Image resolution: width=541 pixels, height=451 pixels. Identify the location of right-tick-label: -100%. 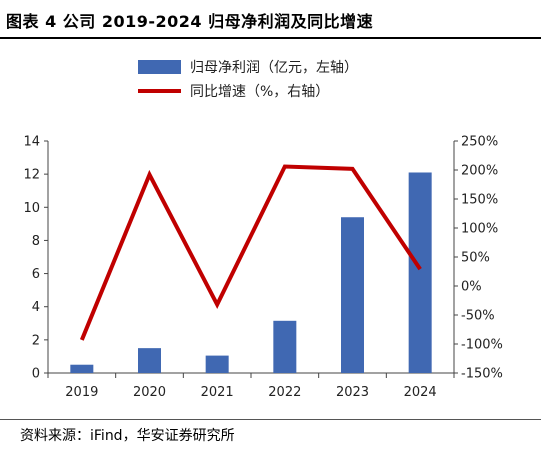
(482, 345).